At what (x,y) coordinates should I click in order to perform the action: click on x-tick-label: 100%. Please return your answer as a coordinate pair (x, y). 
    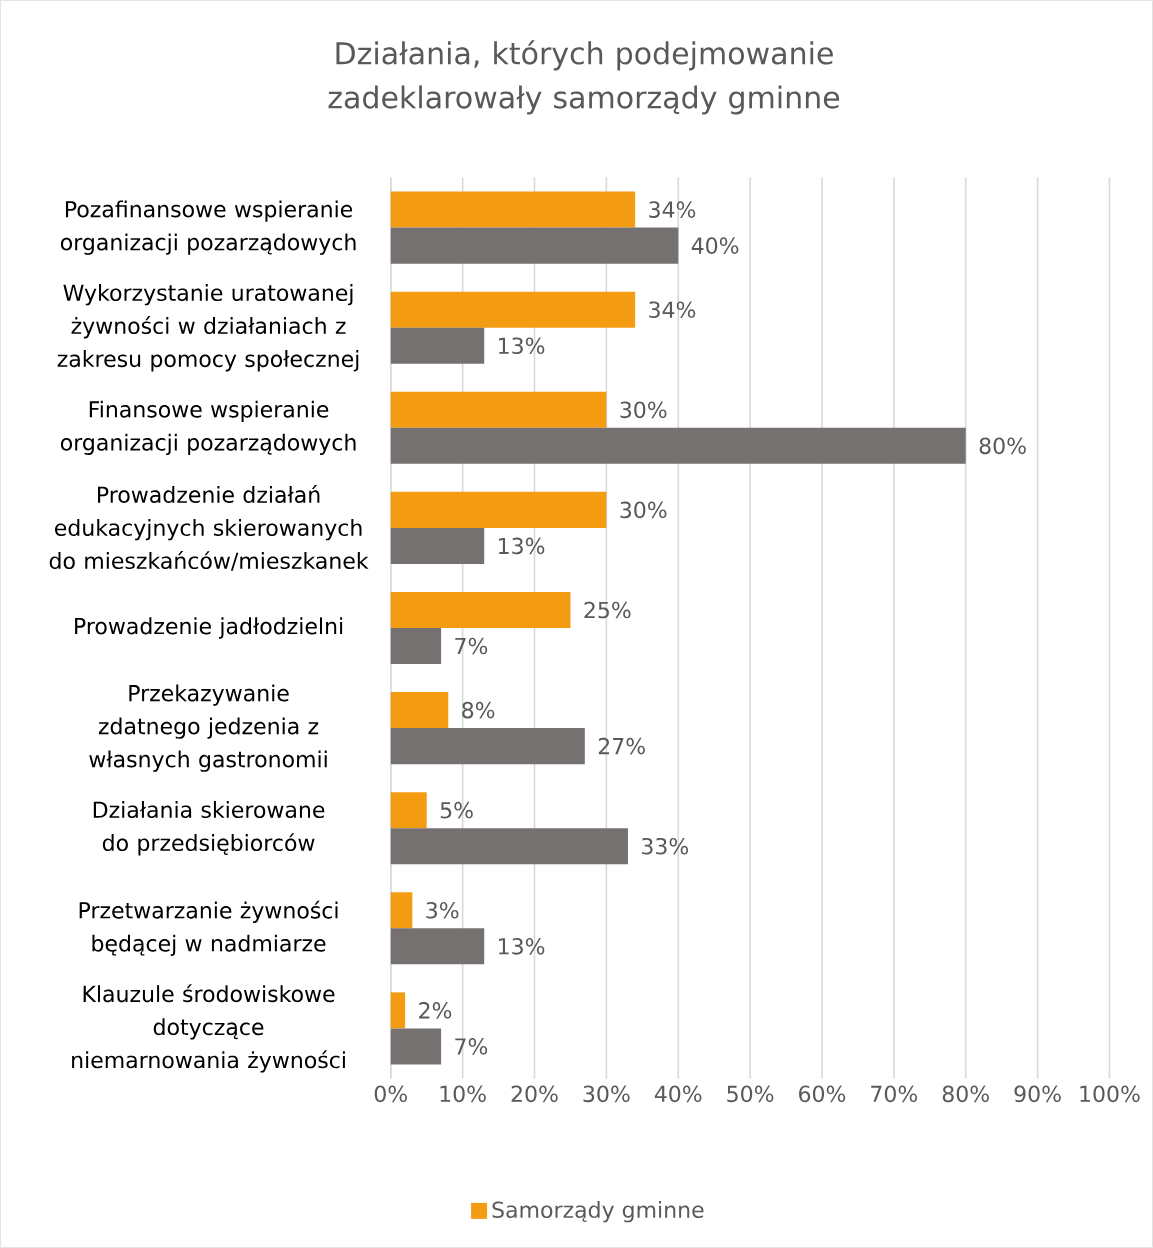
    Looking at the image, I should click on (1110, 1094).